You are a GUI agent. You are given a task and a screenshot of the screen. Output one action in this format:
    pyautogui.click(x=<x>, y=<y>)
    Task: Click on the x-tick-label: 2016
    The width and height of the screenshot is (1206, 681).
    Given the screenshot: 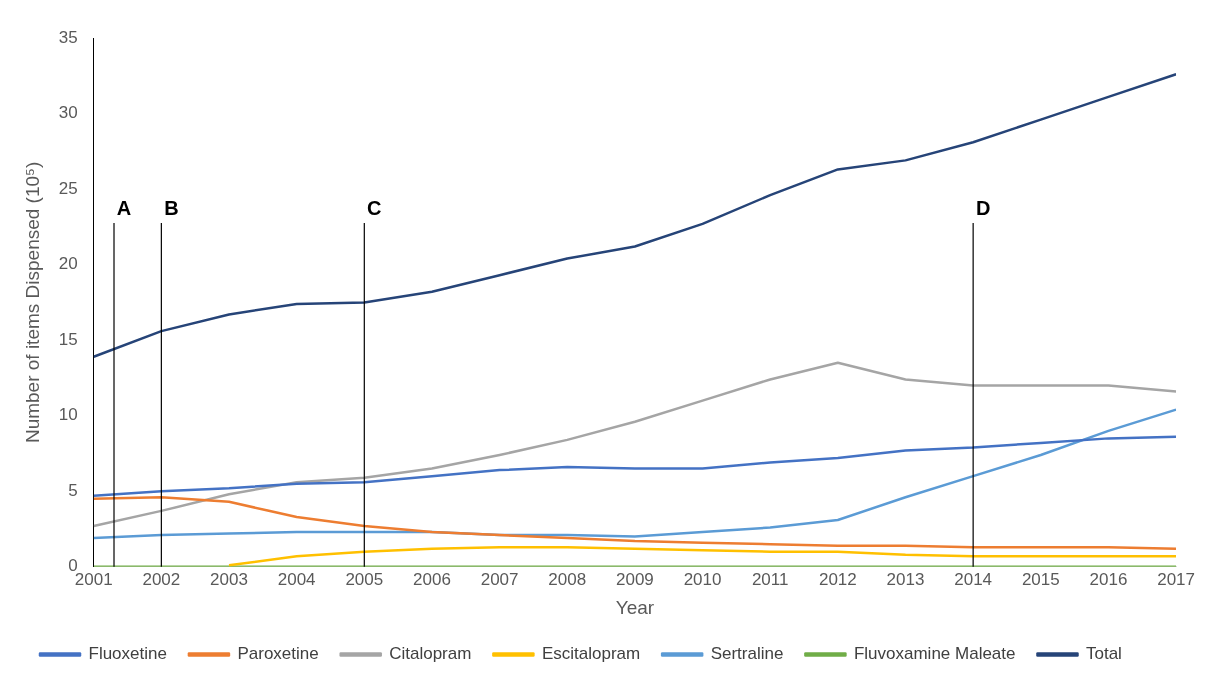 What is the action you would take?
    pyautogui.click(x=1108, y=579)
    